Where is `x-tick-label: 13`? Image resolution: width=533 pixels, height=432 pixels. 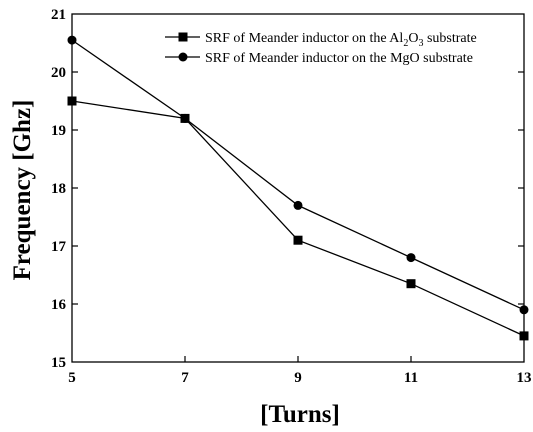 x-tick-label: 13 is located at coordinates (524, 378).